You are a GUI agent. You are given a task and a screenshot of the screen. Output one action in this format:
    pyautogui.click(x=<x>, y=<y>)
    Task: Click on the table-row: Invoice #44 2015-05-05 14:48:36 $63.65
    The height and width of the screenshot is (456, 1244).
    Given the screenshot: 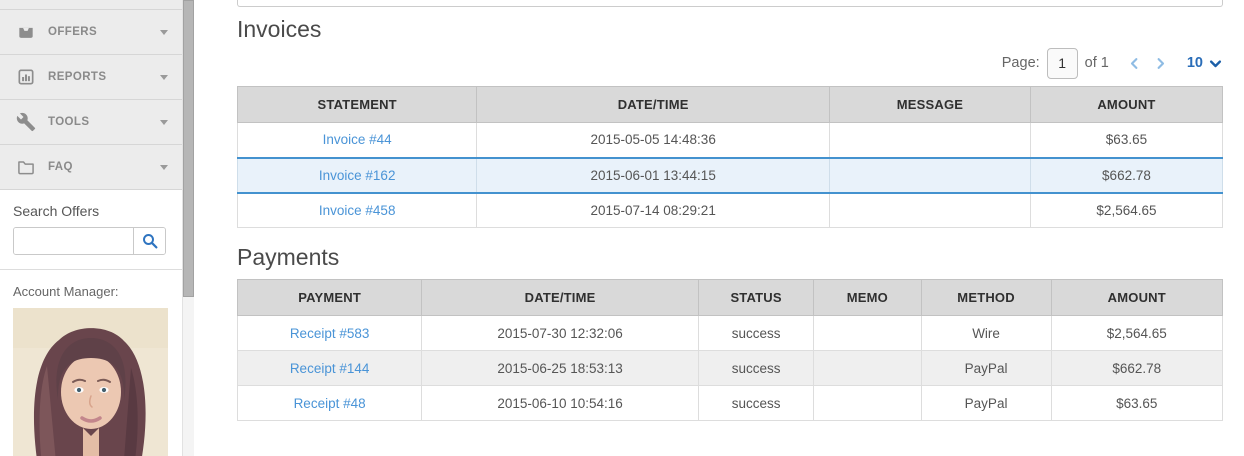 What is the action you would take?
    pyautogui.click(x=730, y=140)
    